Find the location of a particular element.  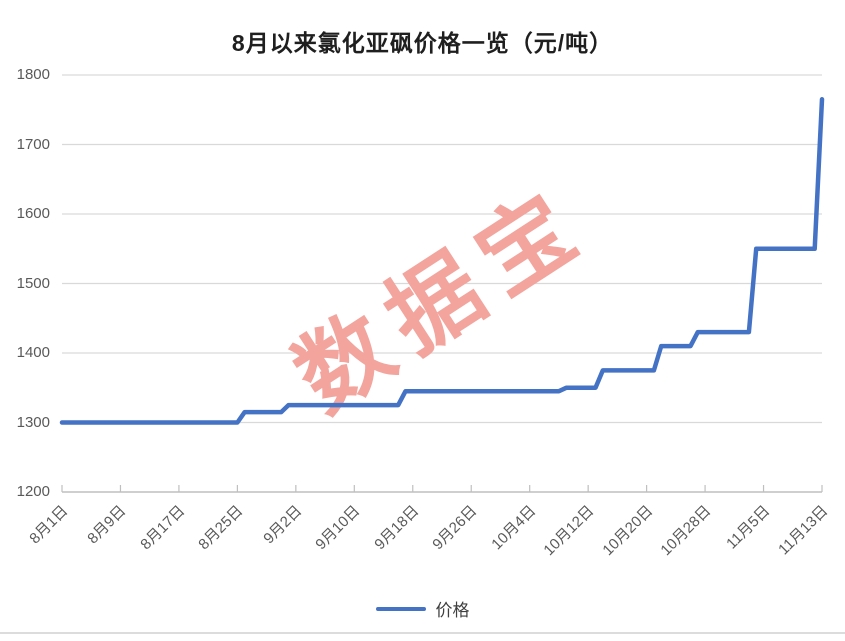

y-tick-label-1500: 1500 is located at coordinates (33, 283).